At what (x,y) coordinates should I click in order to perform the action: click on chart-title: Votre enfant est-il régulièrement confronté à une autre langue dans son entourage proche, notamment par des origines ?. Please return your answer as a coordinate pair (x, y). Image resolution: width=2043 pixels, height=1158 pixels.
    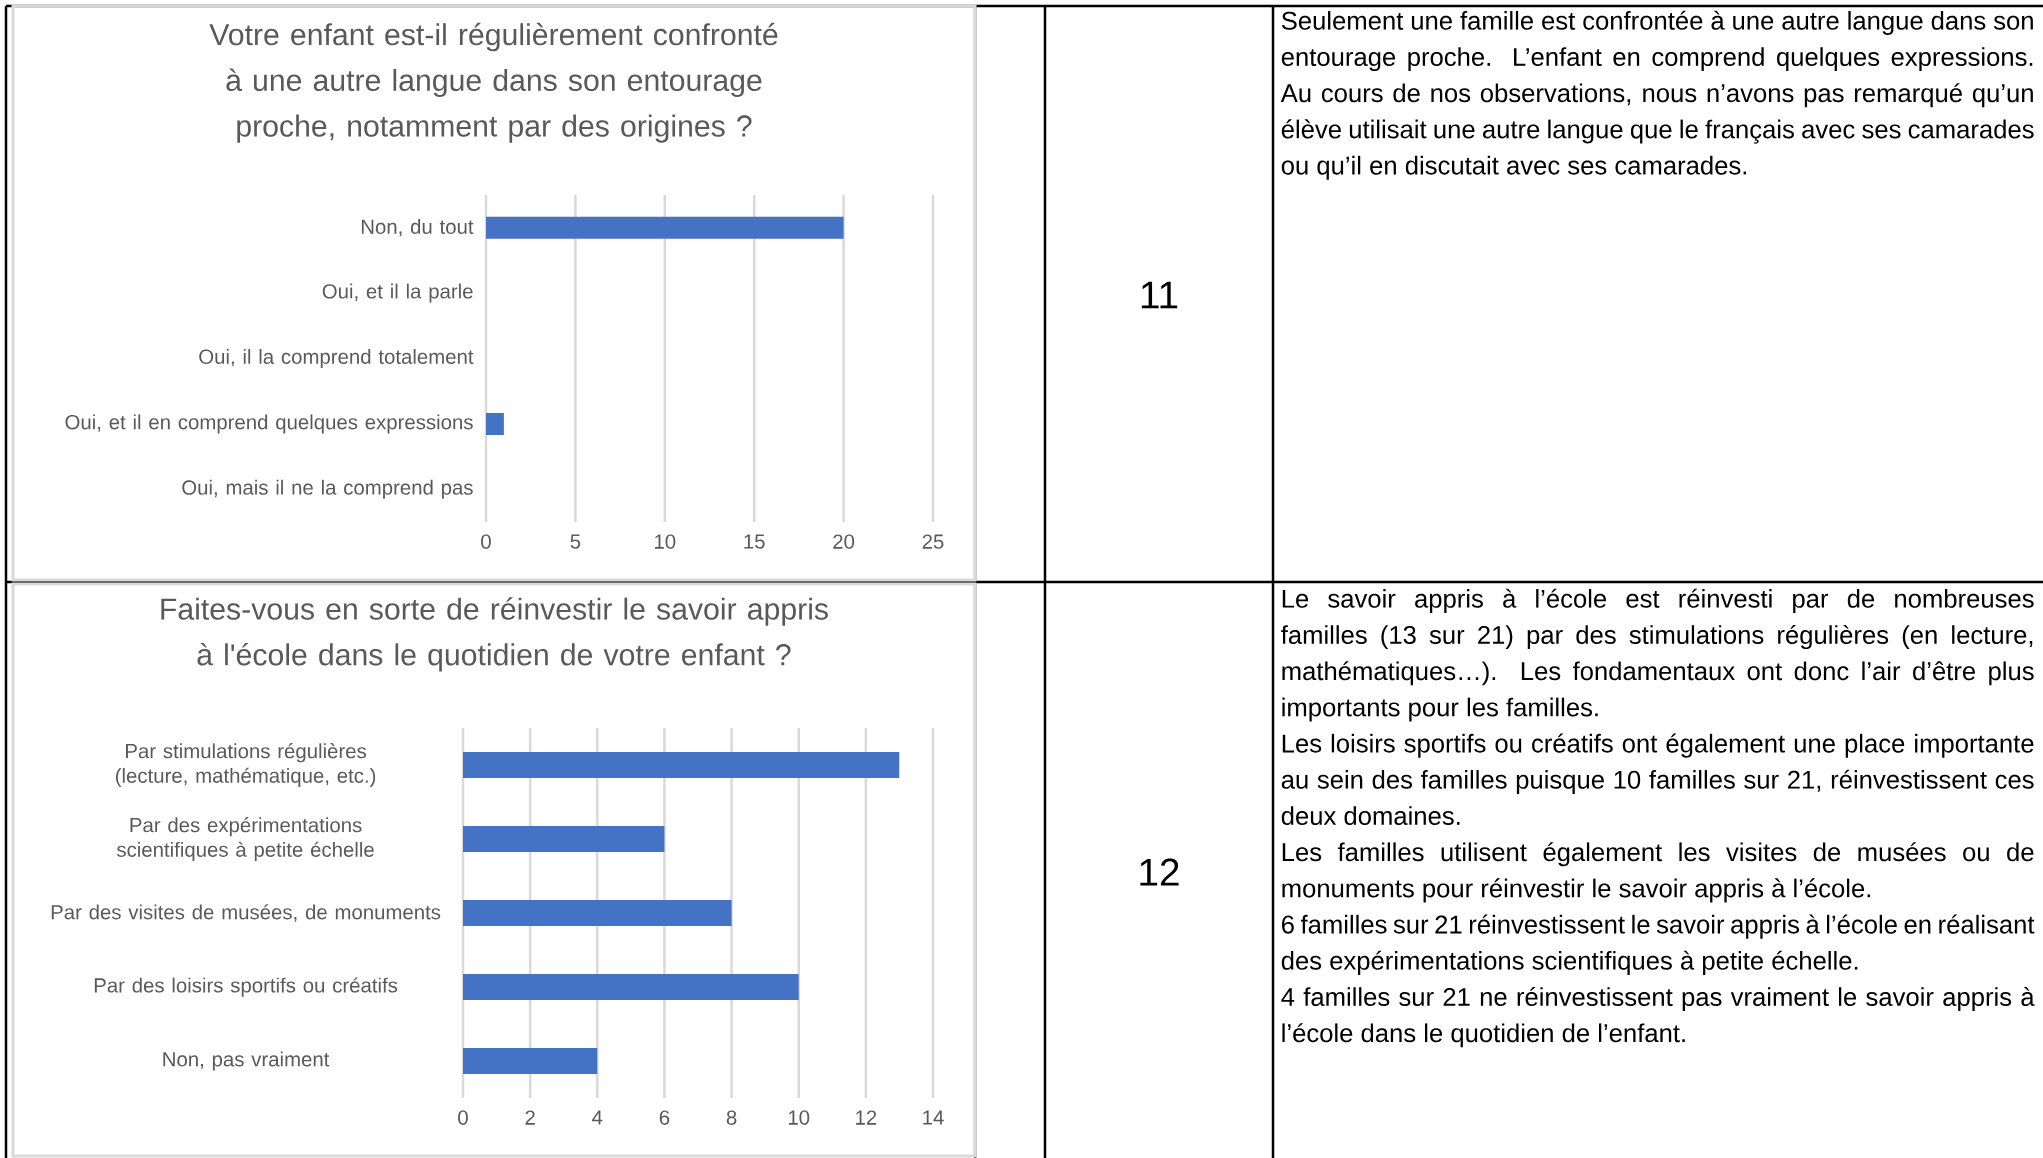
    Looking at the image, I should click on (493, 82).